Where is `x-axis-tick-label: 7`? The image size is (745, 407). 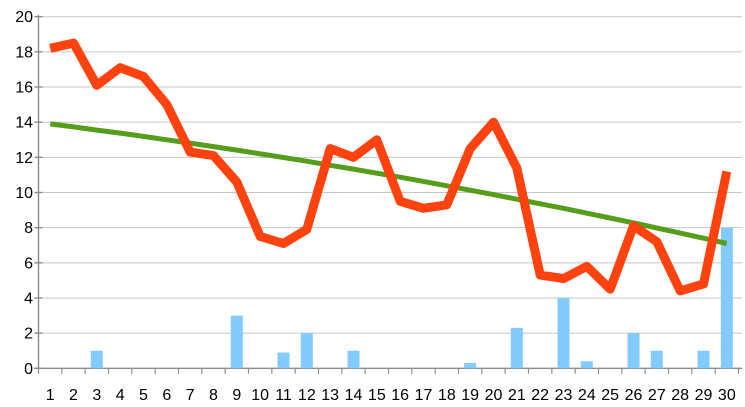 x-axis-tick-label: 7 is located at coordinates (190, 395).